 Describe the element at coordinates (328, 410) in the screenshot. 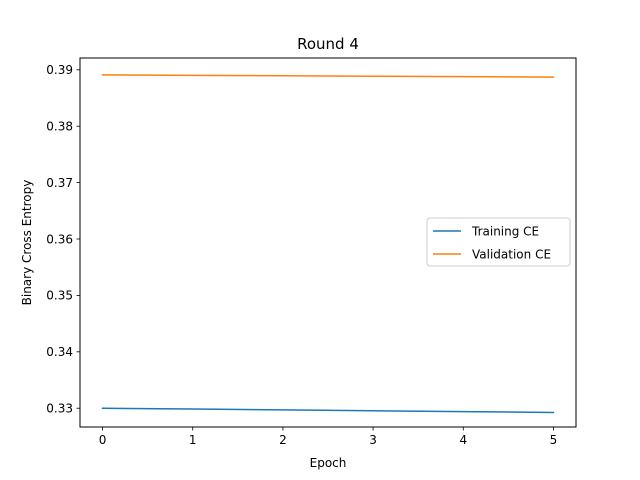

I see `series-line-training-ce` at that location.